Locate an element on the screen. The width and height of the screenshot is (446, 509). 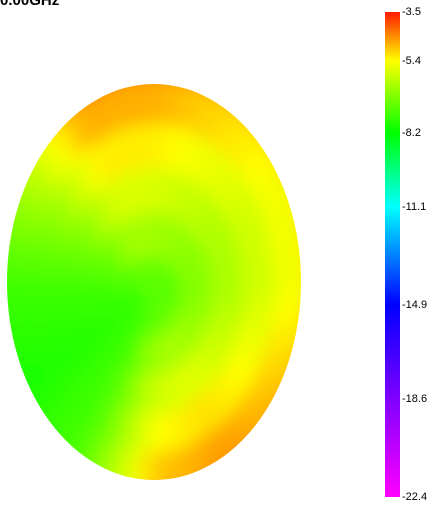
colorbar-tick-label: -18.6 is located at coordinates (415, 399).